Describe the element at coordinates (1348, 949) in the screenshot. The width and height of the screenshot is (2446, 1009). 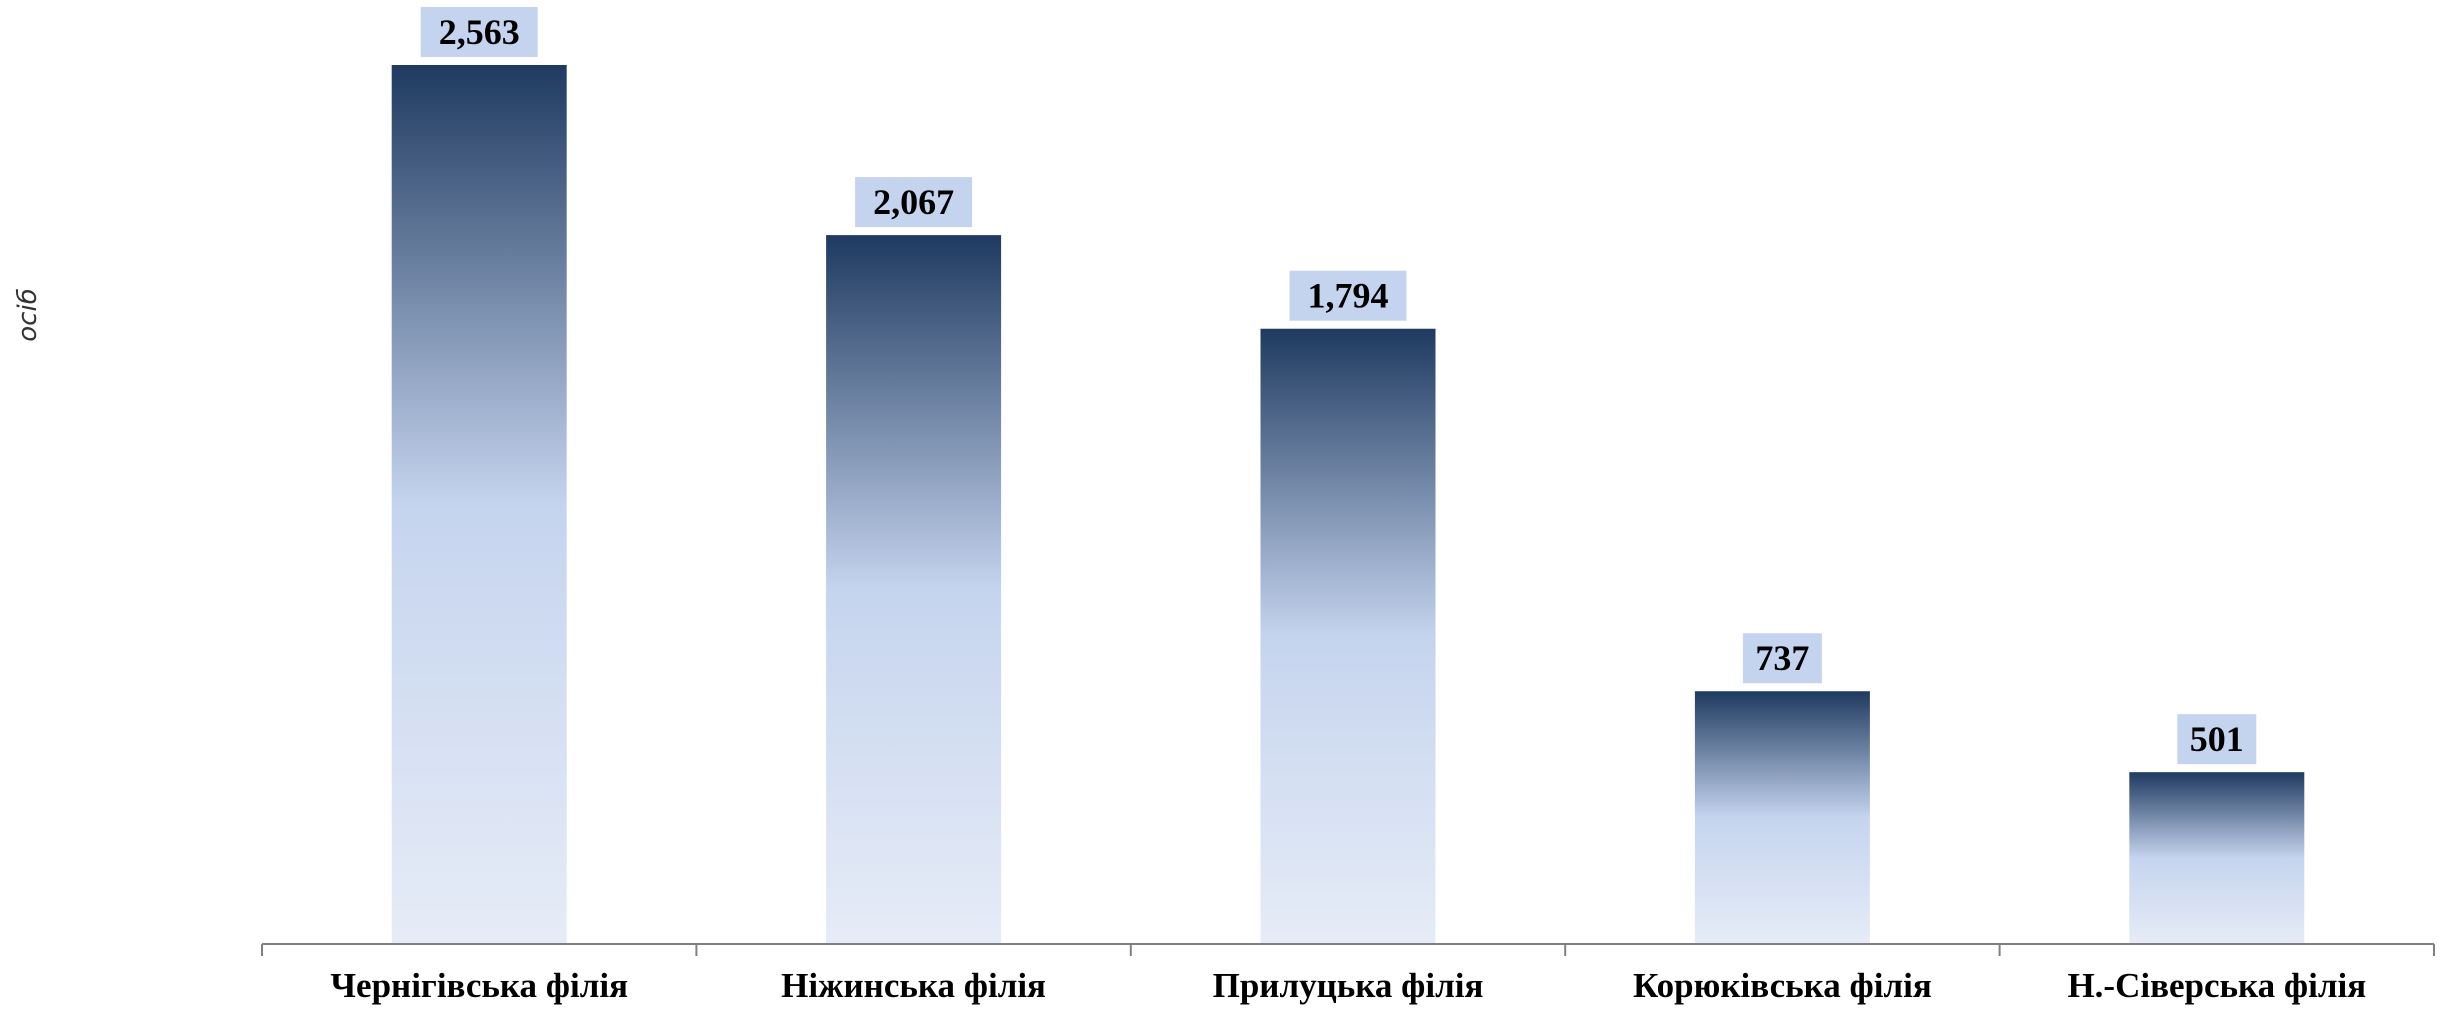
I see `x-axis` at that location.